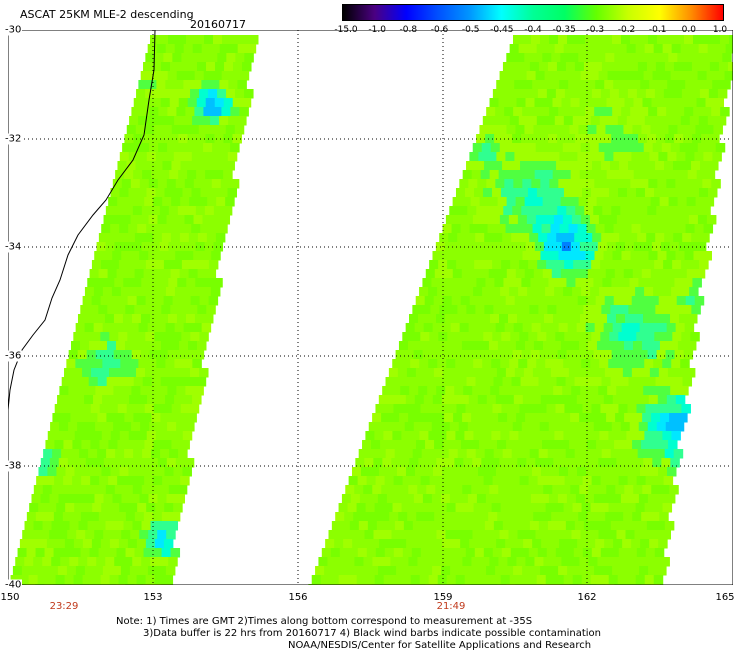 The height and width of the screenshot is (651, 740). Describe the element at coordinates (153, 597) in the screenshot. I see `longitude-label: 153` at that location.